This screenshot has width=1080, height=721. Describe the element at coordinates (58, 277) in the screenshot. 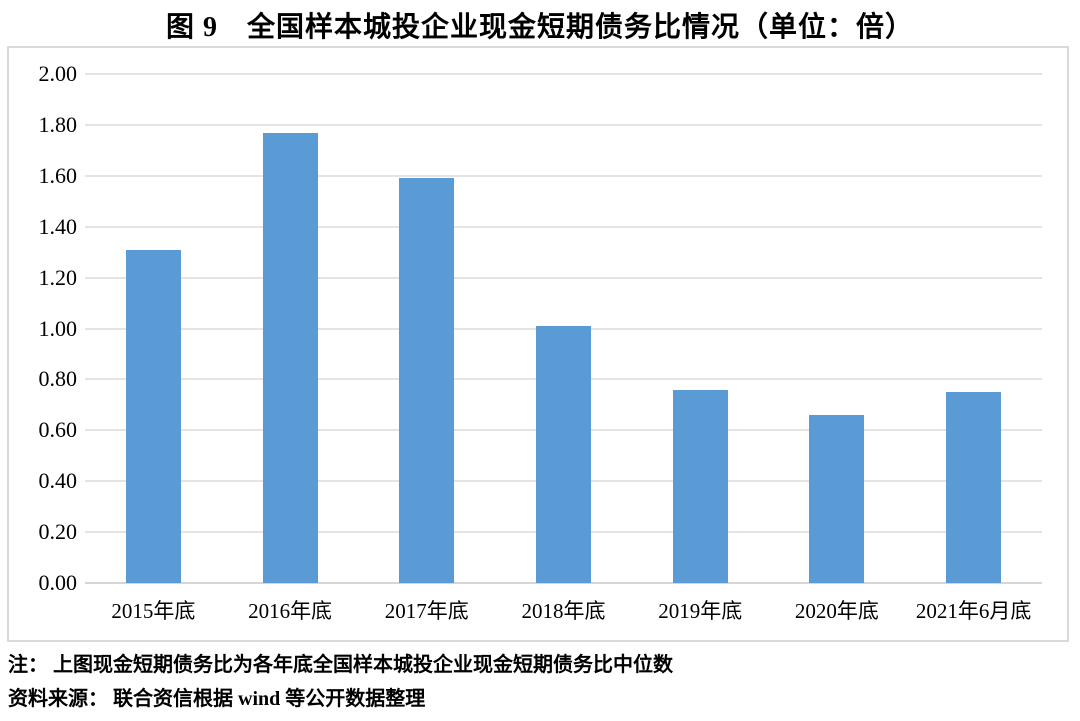

I see `y-axis-tick-label: 1.20` at that location.